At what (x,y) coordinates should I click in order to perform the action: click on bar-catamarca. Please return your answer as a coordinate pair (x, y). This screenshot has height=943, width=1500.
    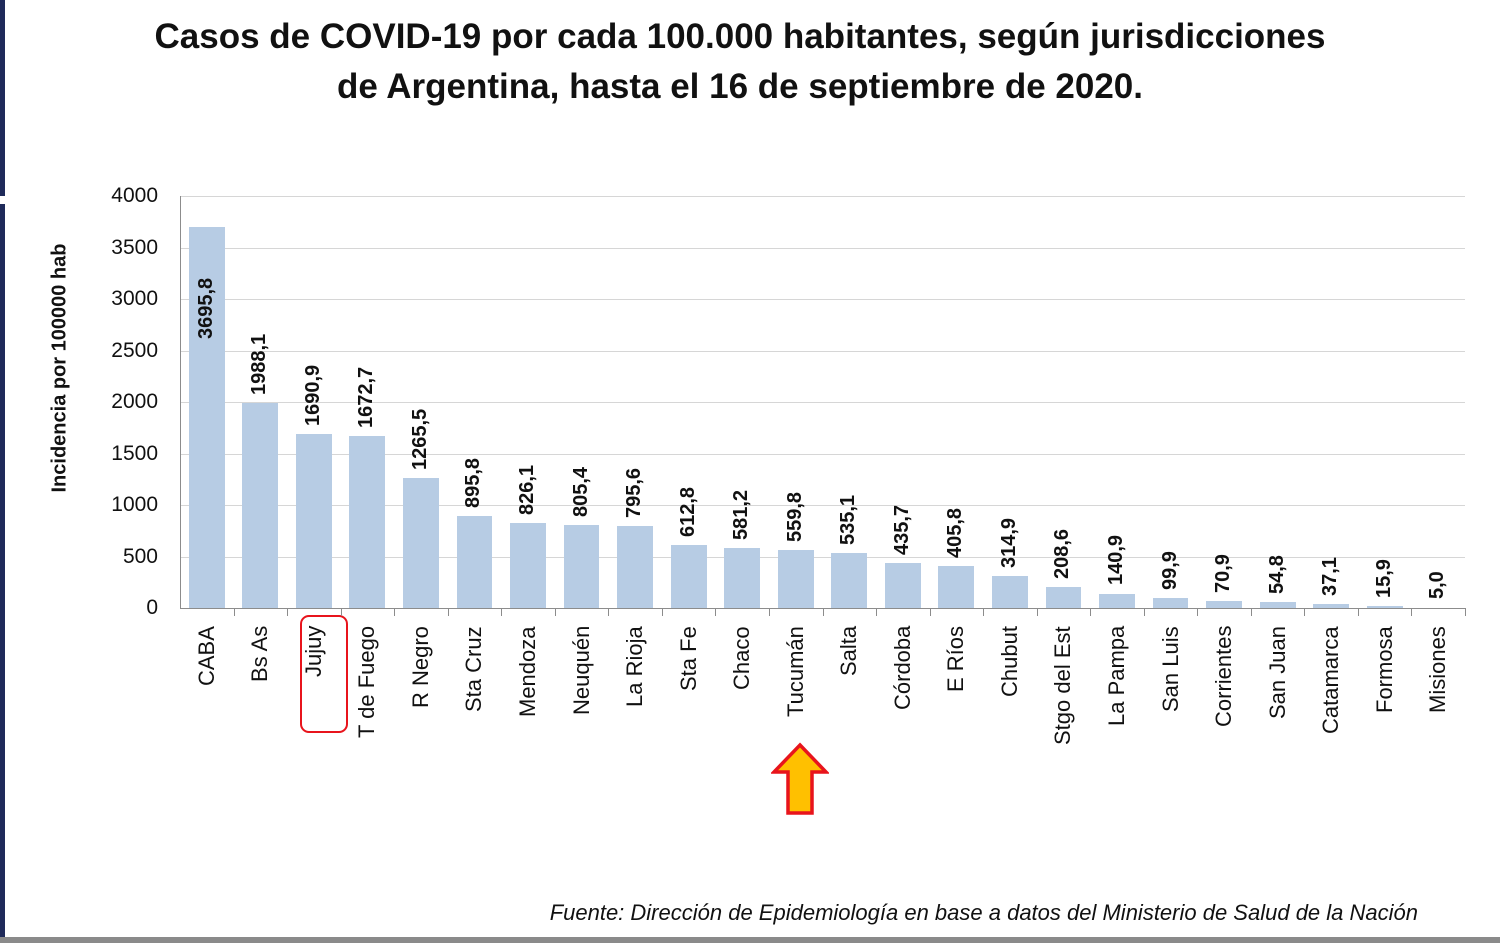
    Looking at the image, I should click on (1331, 606).